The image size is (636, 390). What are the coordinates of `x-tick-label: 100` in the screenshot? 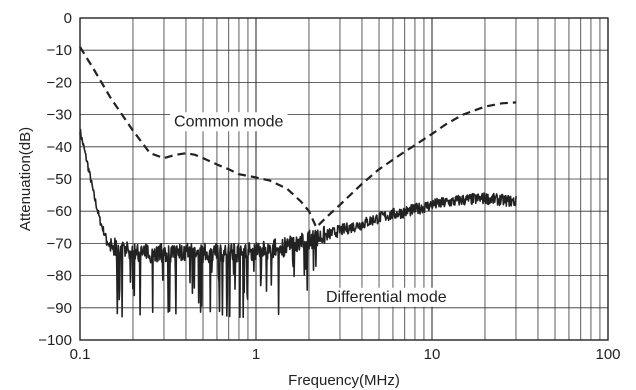 It's located at (607, 354).